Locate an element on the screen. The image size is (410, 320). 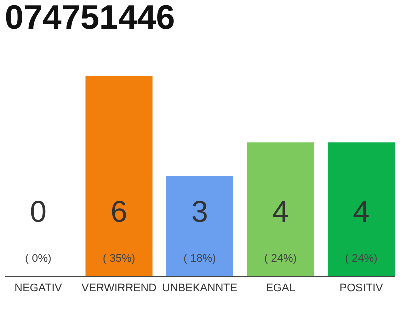
annotation: ( 18%) is located at coordinates (200, 259).